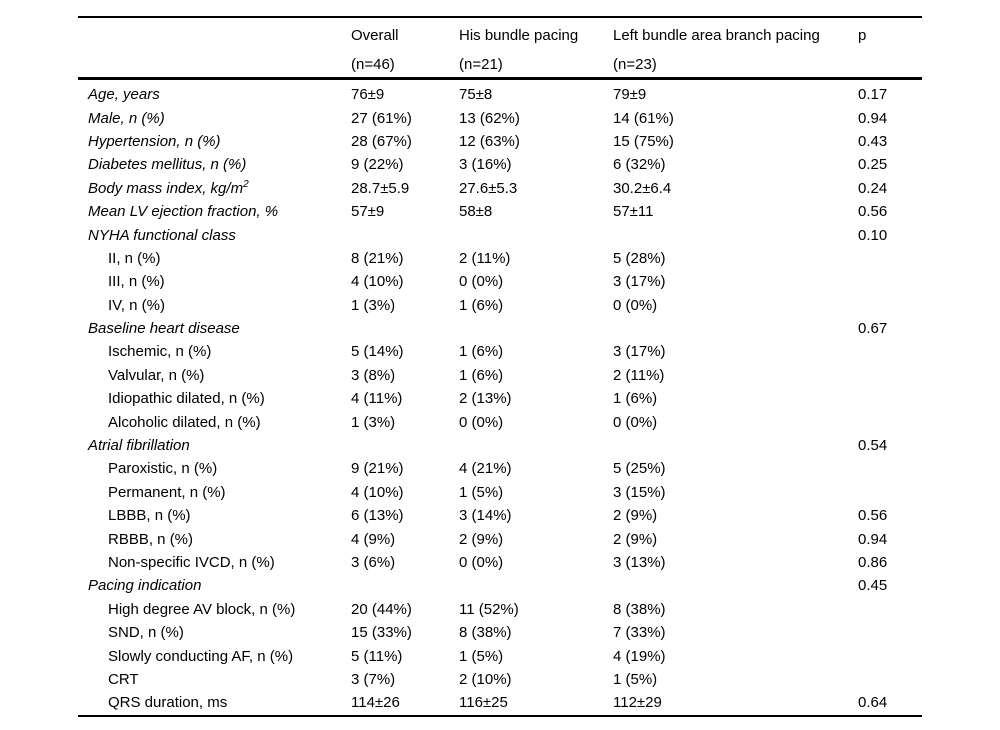  I want to click on cell-overall: 5 (14%), so click(377, 352).